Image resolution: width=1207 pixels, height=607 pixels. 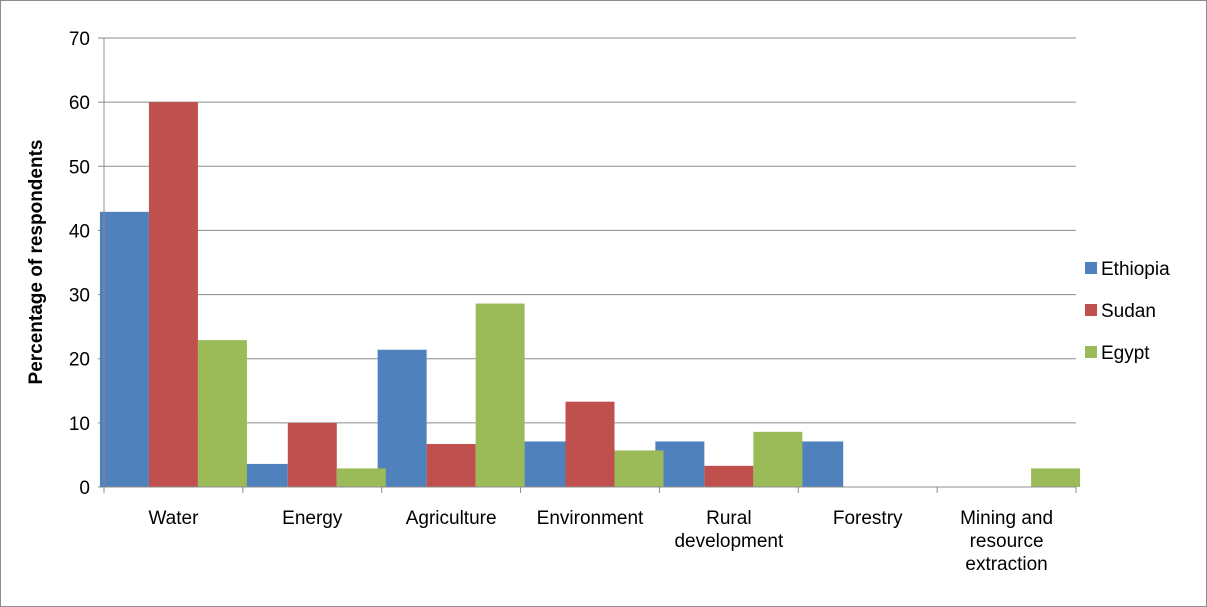 I want to click on legend-label-ethiopia: Ethiopia, so click(x=1135, y=269).